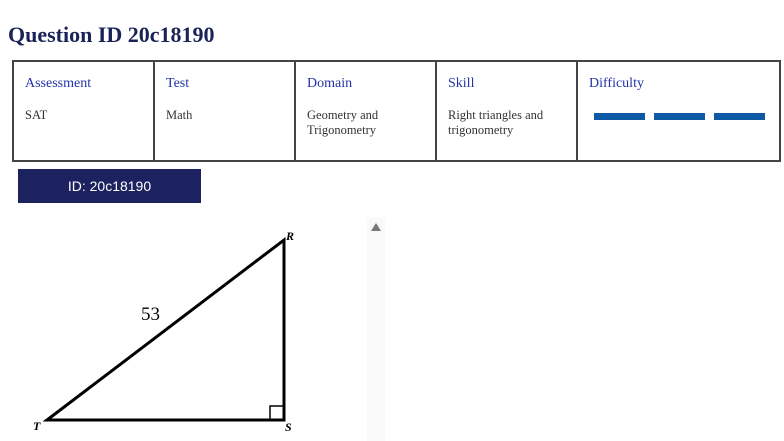 This screenshot has width=784, height=441. What do you see at coordinates (330, 83) in the screenshot?
I see `header-domain: Domain` at bounding box center [330, 83].